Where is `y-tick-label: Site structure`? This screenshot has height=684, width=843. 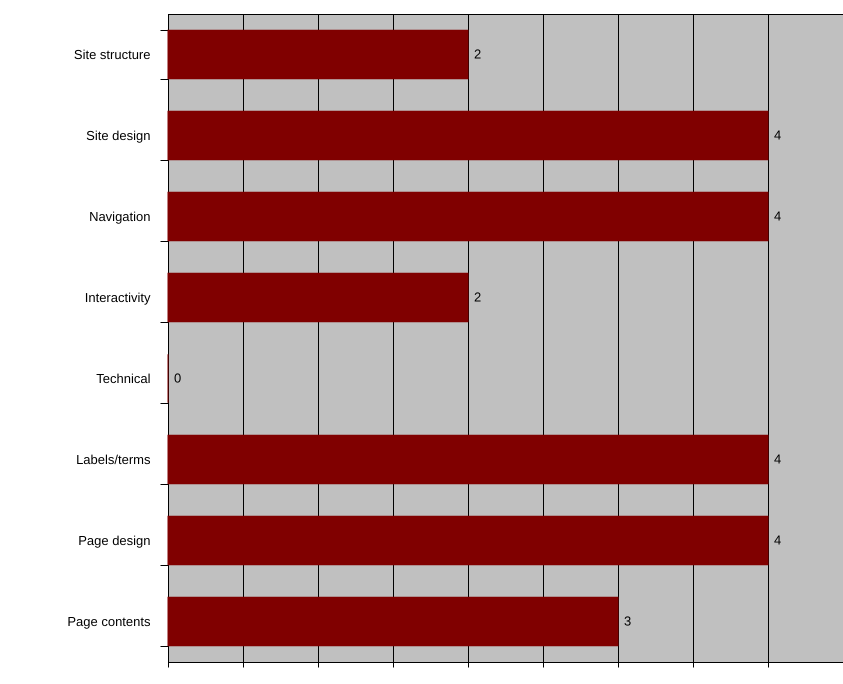 y-tick-label: Site structure is located at coordinates (112, 54).